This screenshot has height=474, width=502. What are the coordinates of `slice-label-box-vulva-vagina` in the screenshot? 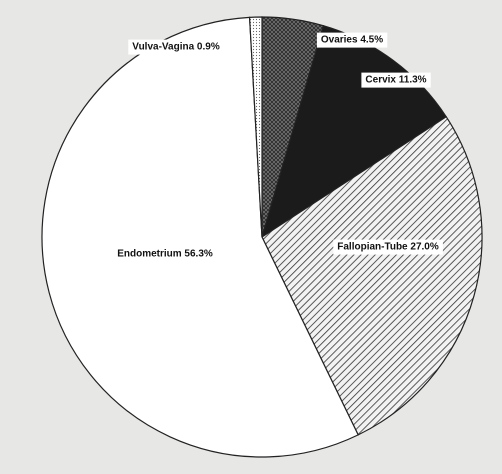 It's located at (176, 47).